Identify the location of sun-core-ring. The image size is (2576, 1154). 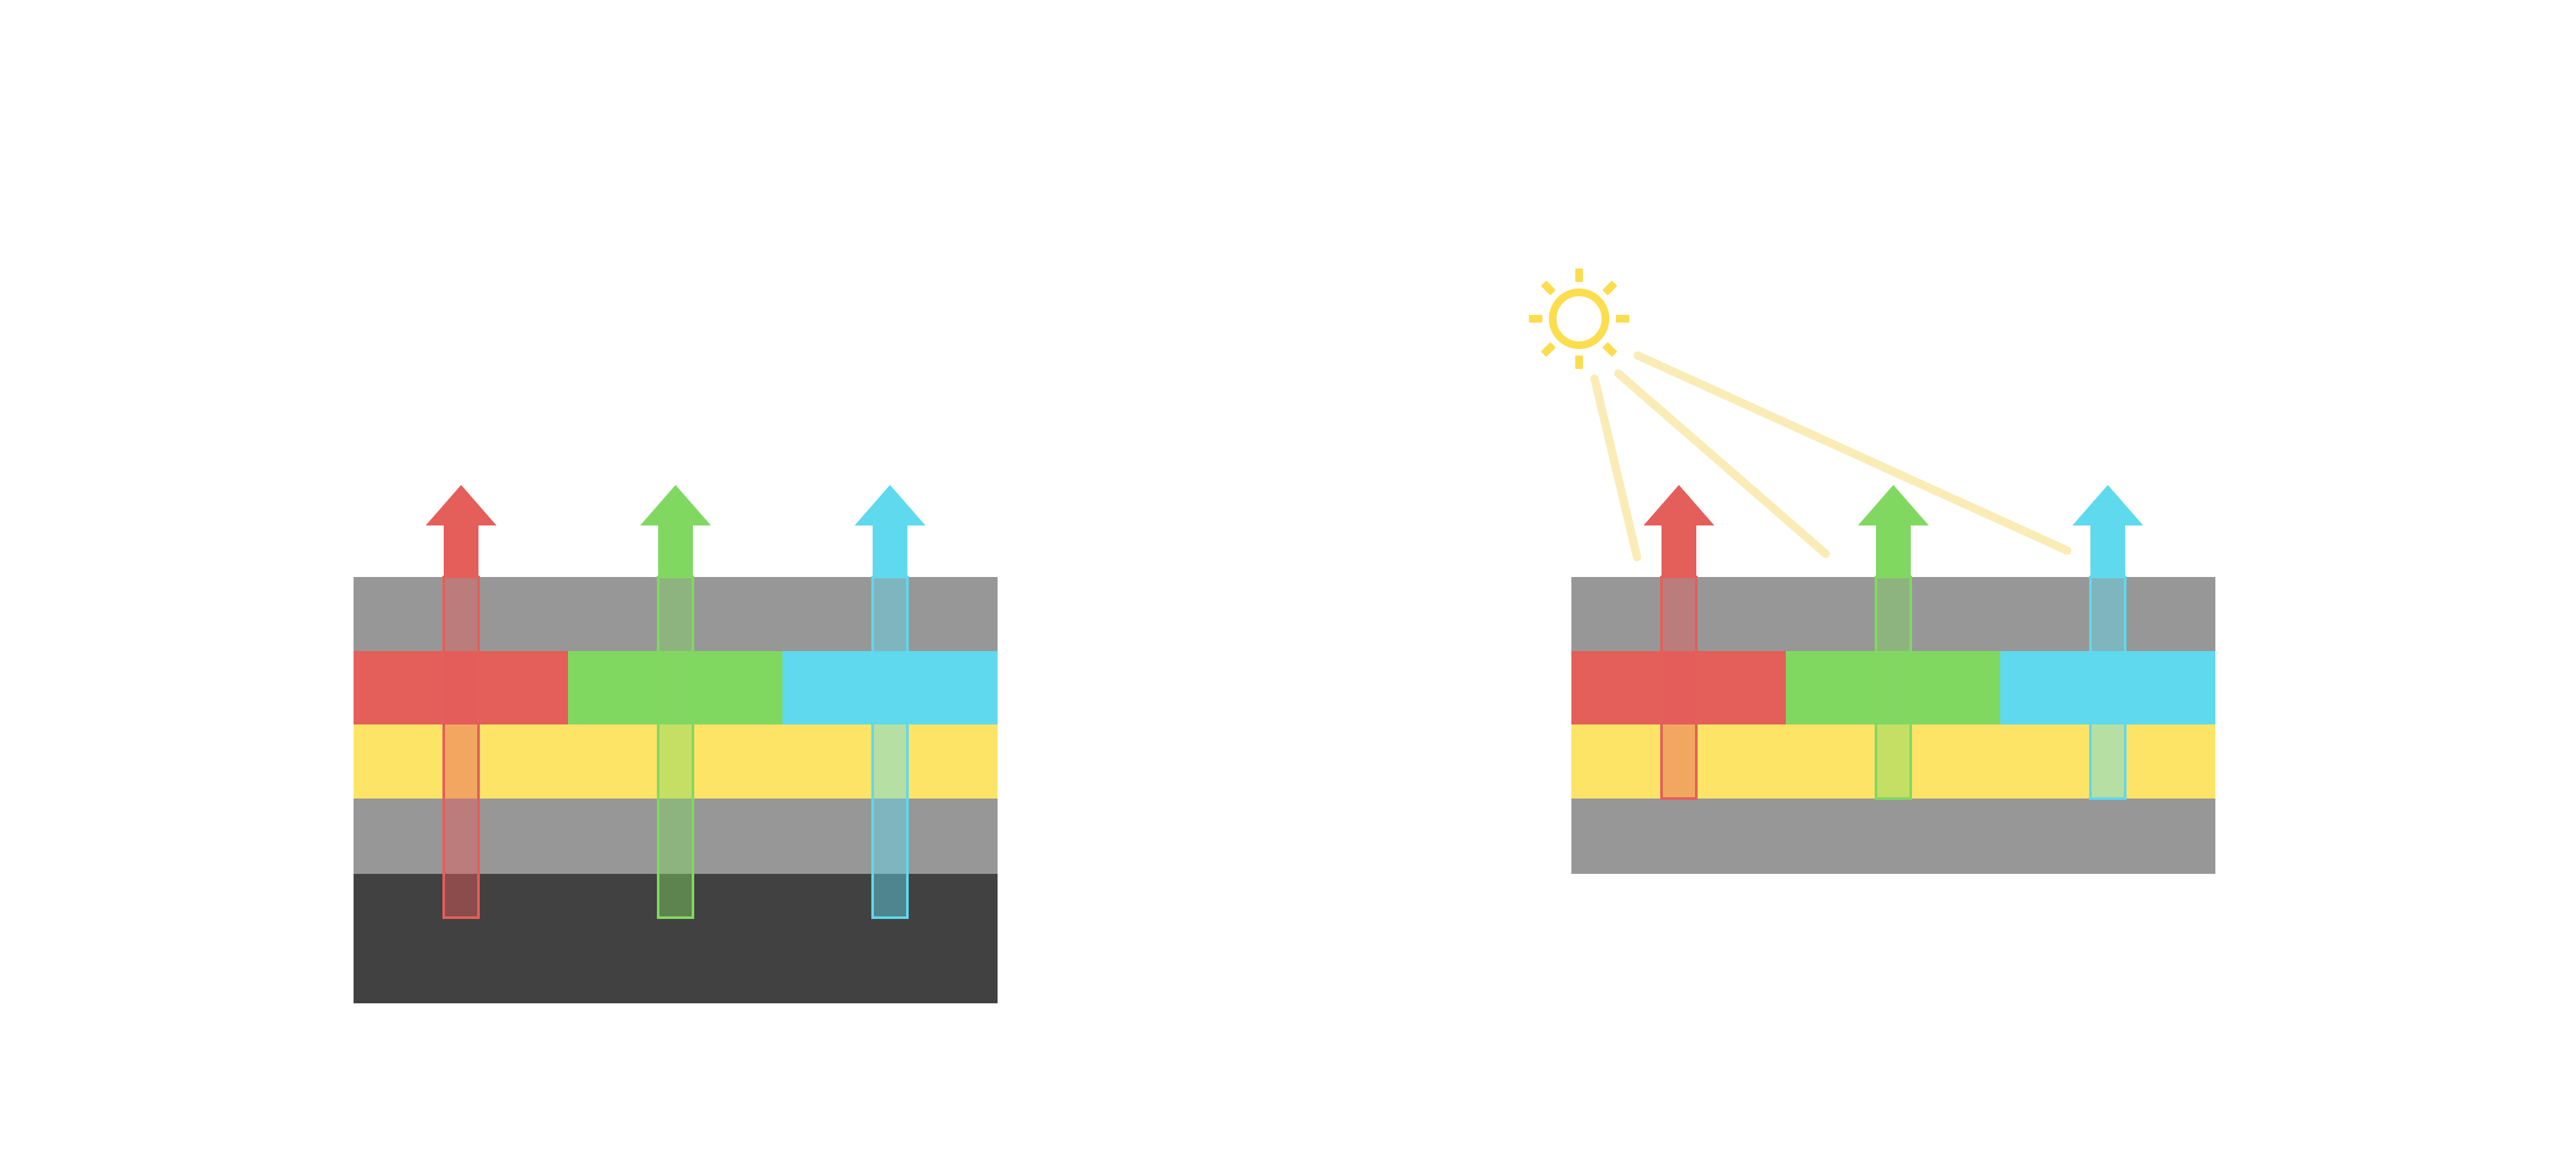
(1579, 318).